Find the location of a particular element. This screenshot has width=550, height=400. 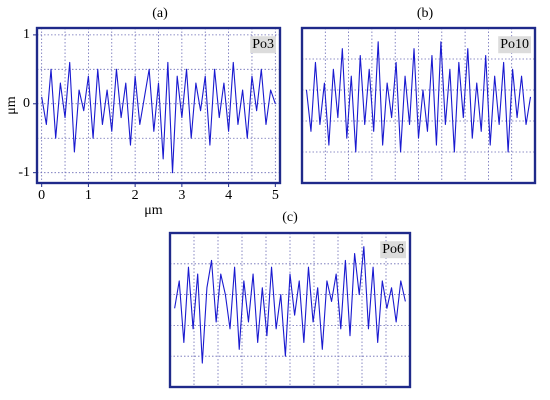

y-axis-label: μm is located at coordinates (11, 105).